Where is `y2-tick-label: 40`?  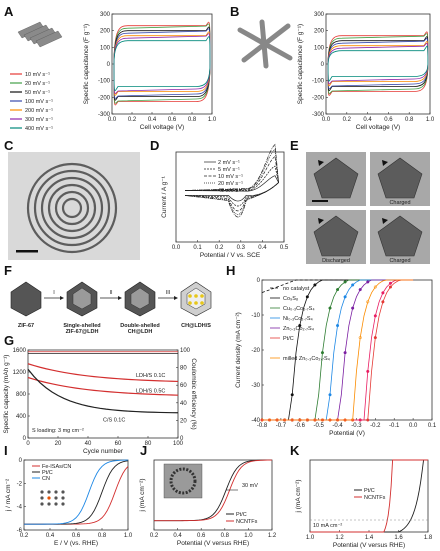
y2-tick-label: 40 is located at coordinates (183, 404).